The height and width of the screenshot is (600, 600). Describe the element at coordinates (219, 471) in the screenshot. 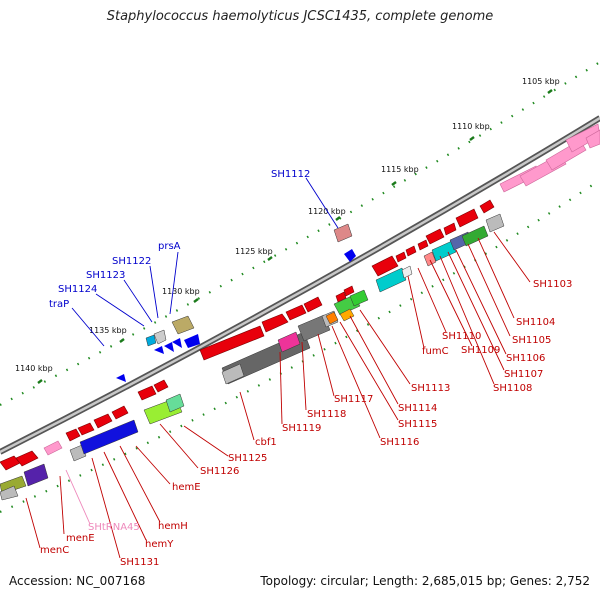

I see `gene-label-sh1126: SH1126` at that location.